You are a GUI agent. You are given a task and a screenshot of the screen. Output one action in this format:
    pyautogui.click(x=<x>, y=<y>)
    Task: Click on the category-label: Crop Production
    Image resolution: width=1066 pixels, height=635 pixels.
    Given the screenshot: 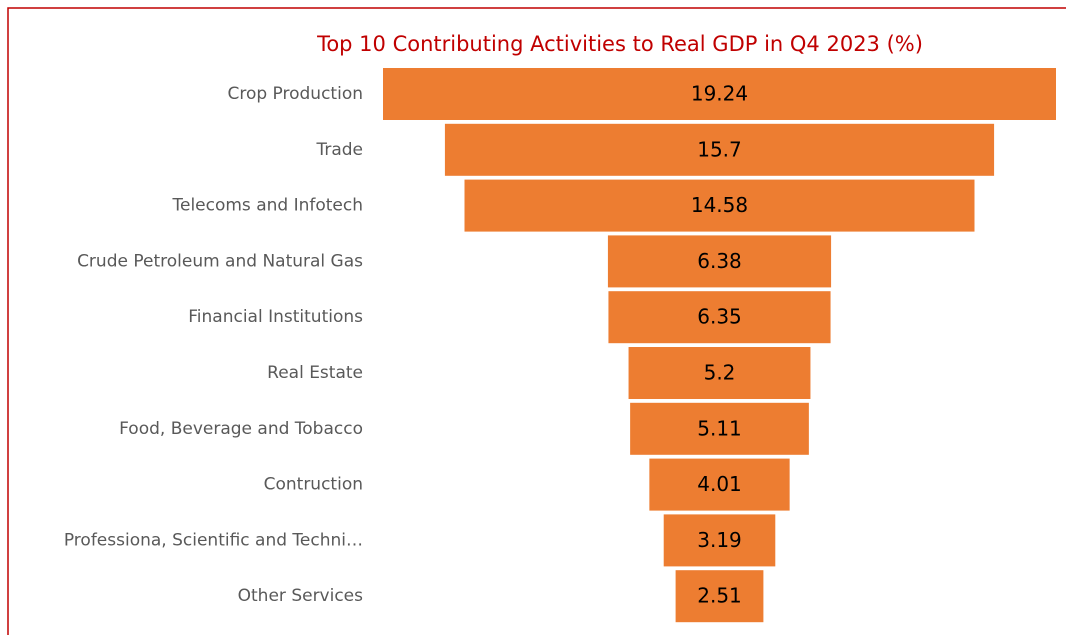 What is the action you would take?
    pyautogui.click(x=295, y=94)
    